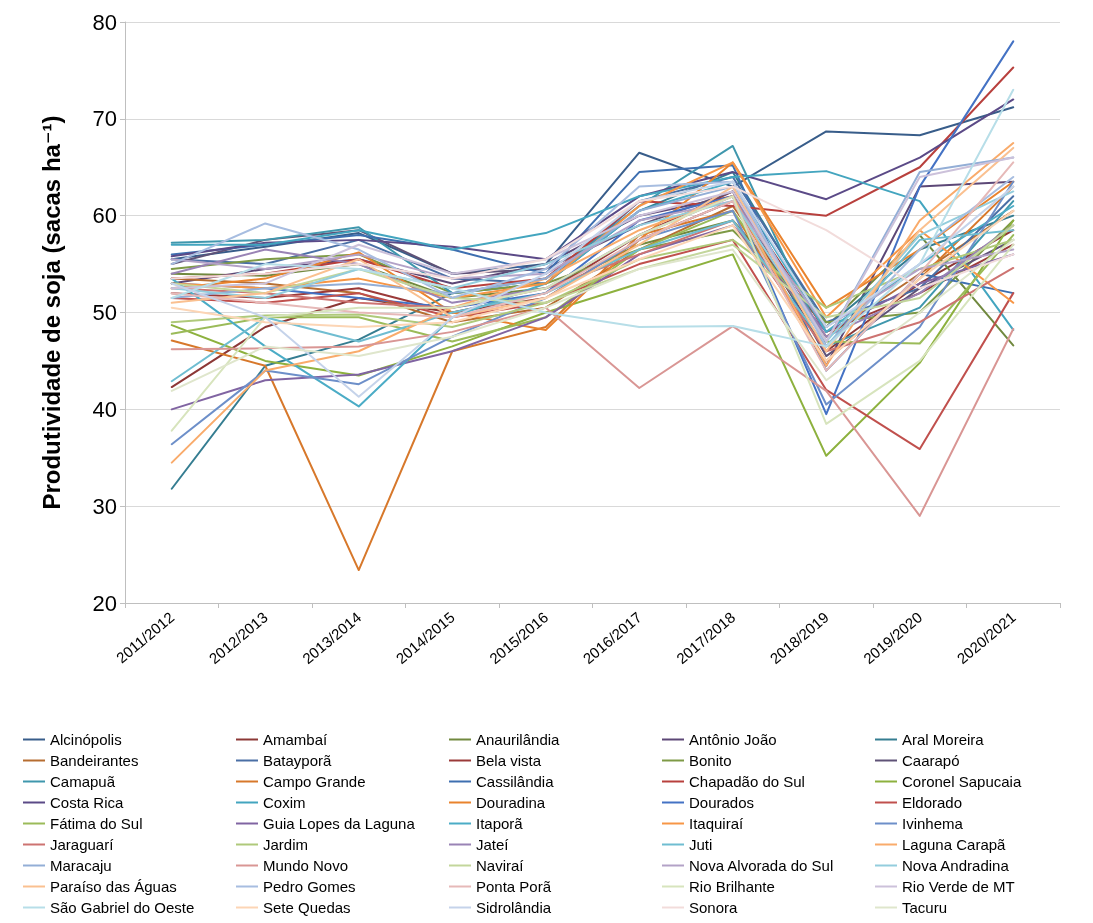 Image resolution: width=1093 pixels, height=923 pixels. What do you see at coordinates (122, 907) in the screenshot?
I see `legend-label: São Gabriel do Oeste` at bounding box center [122, 907].